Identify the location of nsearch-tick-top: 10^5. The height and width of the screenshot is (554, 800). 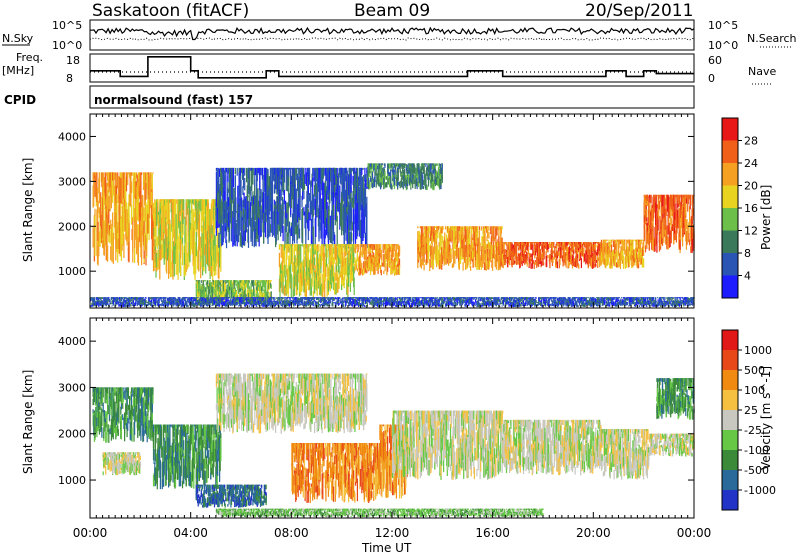
(723, 25).